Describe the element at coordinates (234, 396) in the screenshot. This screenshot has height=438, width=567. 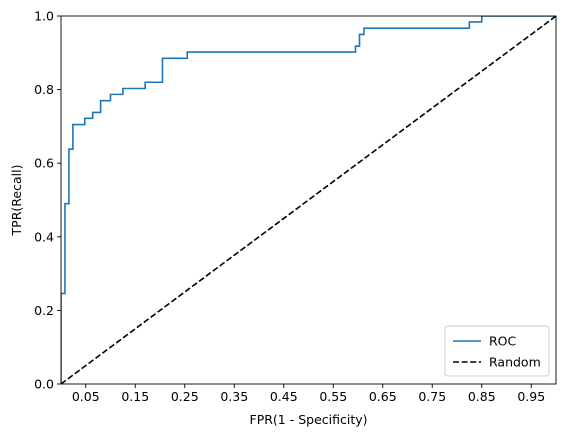
I see `x-tick-label: 0.35` at that location.